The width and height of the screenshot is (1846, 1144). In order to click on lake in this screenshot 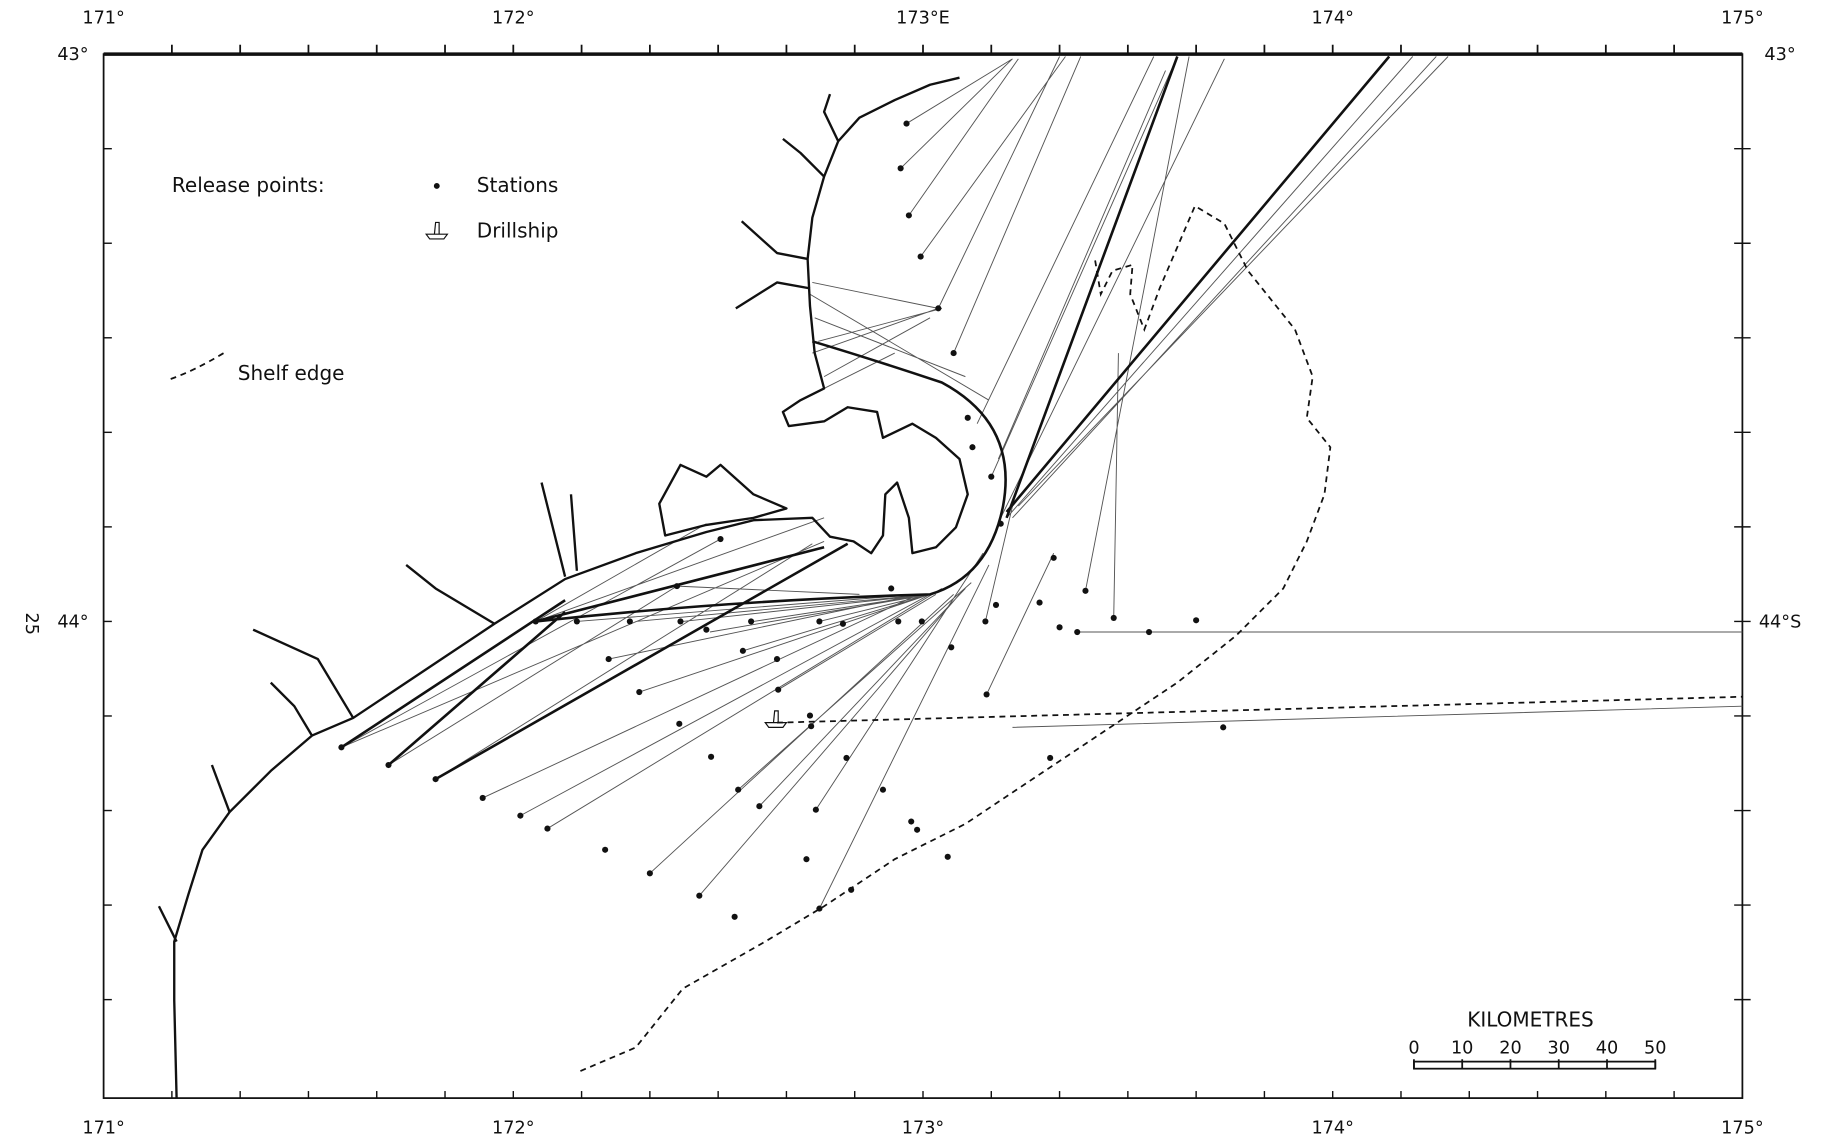, I will do `click(723, 500)`.